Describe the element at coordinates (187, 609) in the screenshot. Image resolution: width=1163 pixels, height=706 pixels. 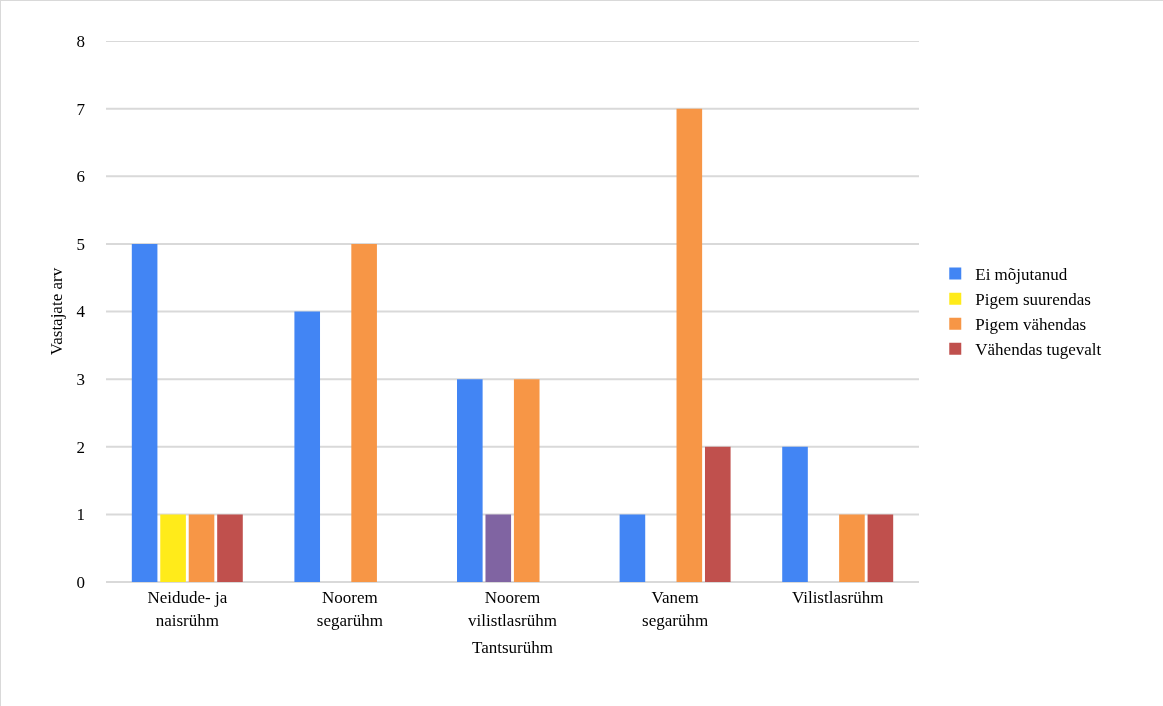
I see `x-tick-label: Neidude- ja naisrühm` at that location.